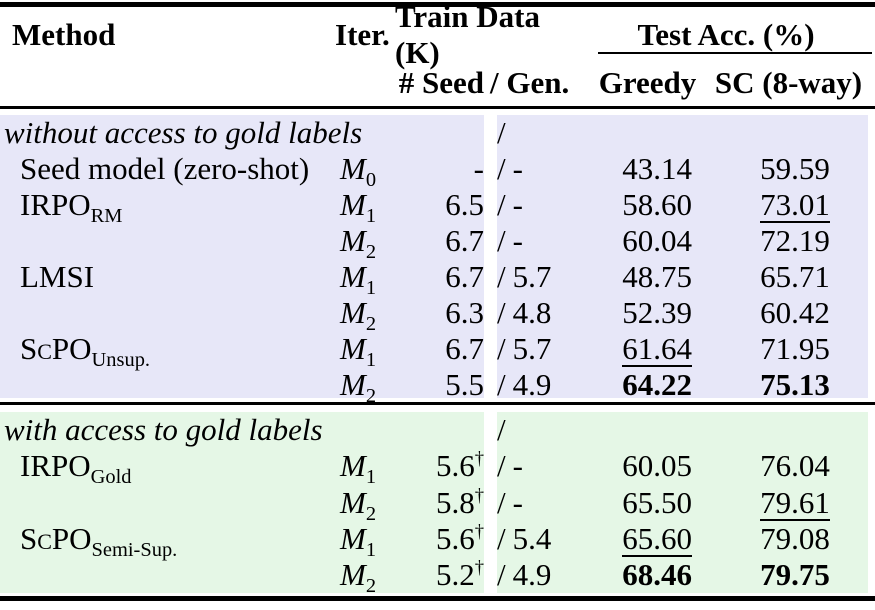 Image resolution: width=875 pixels, height=610 pixels. Describe the element at coordinates (657, 204) in the screenshot. I see `greedy-cell: 58.60` at that location.